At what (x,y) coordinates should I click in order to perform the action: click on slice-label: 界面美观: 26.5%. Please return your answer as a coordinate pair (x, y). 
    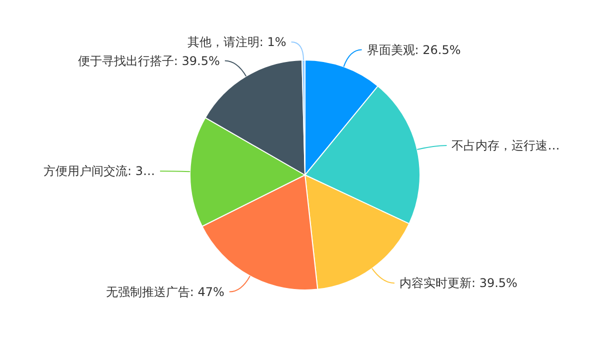
    Looking at the image, I should click on (413, 49).